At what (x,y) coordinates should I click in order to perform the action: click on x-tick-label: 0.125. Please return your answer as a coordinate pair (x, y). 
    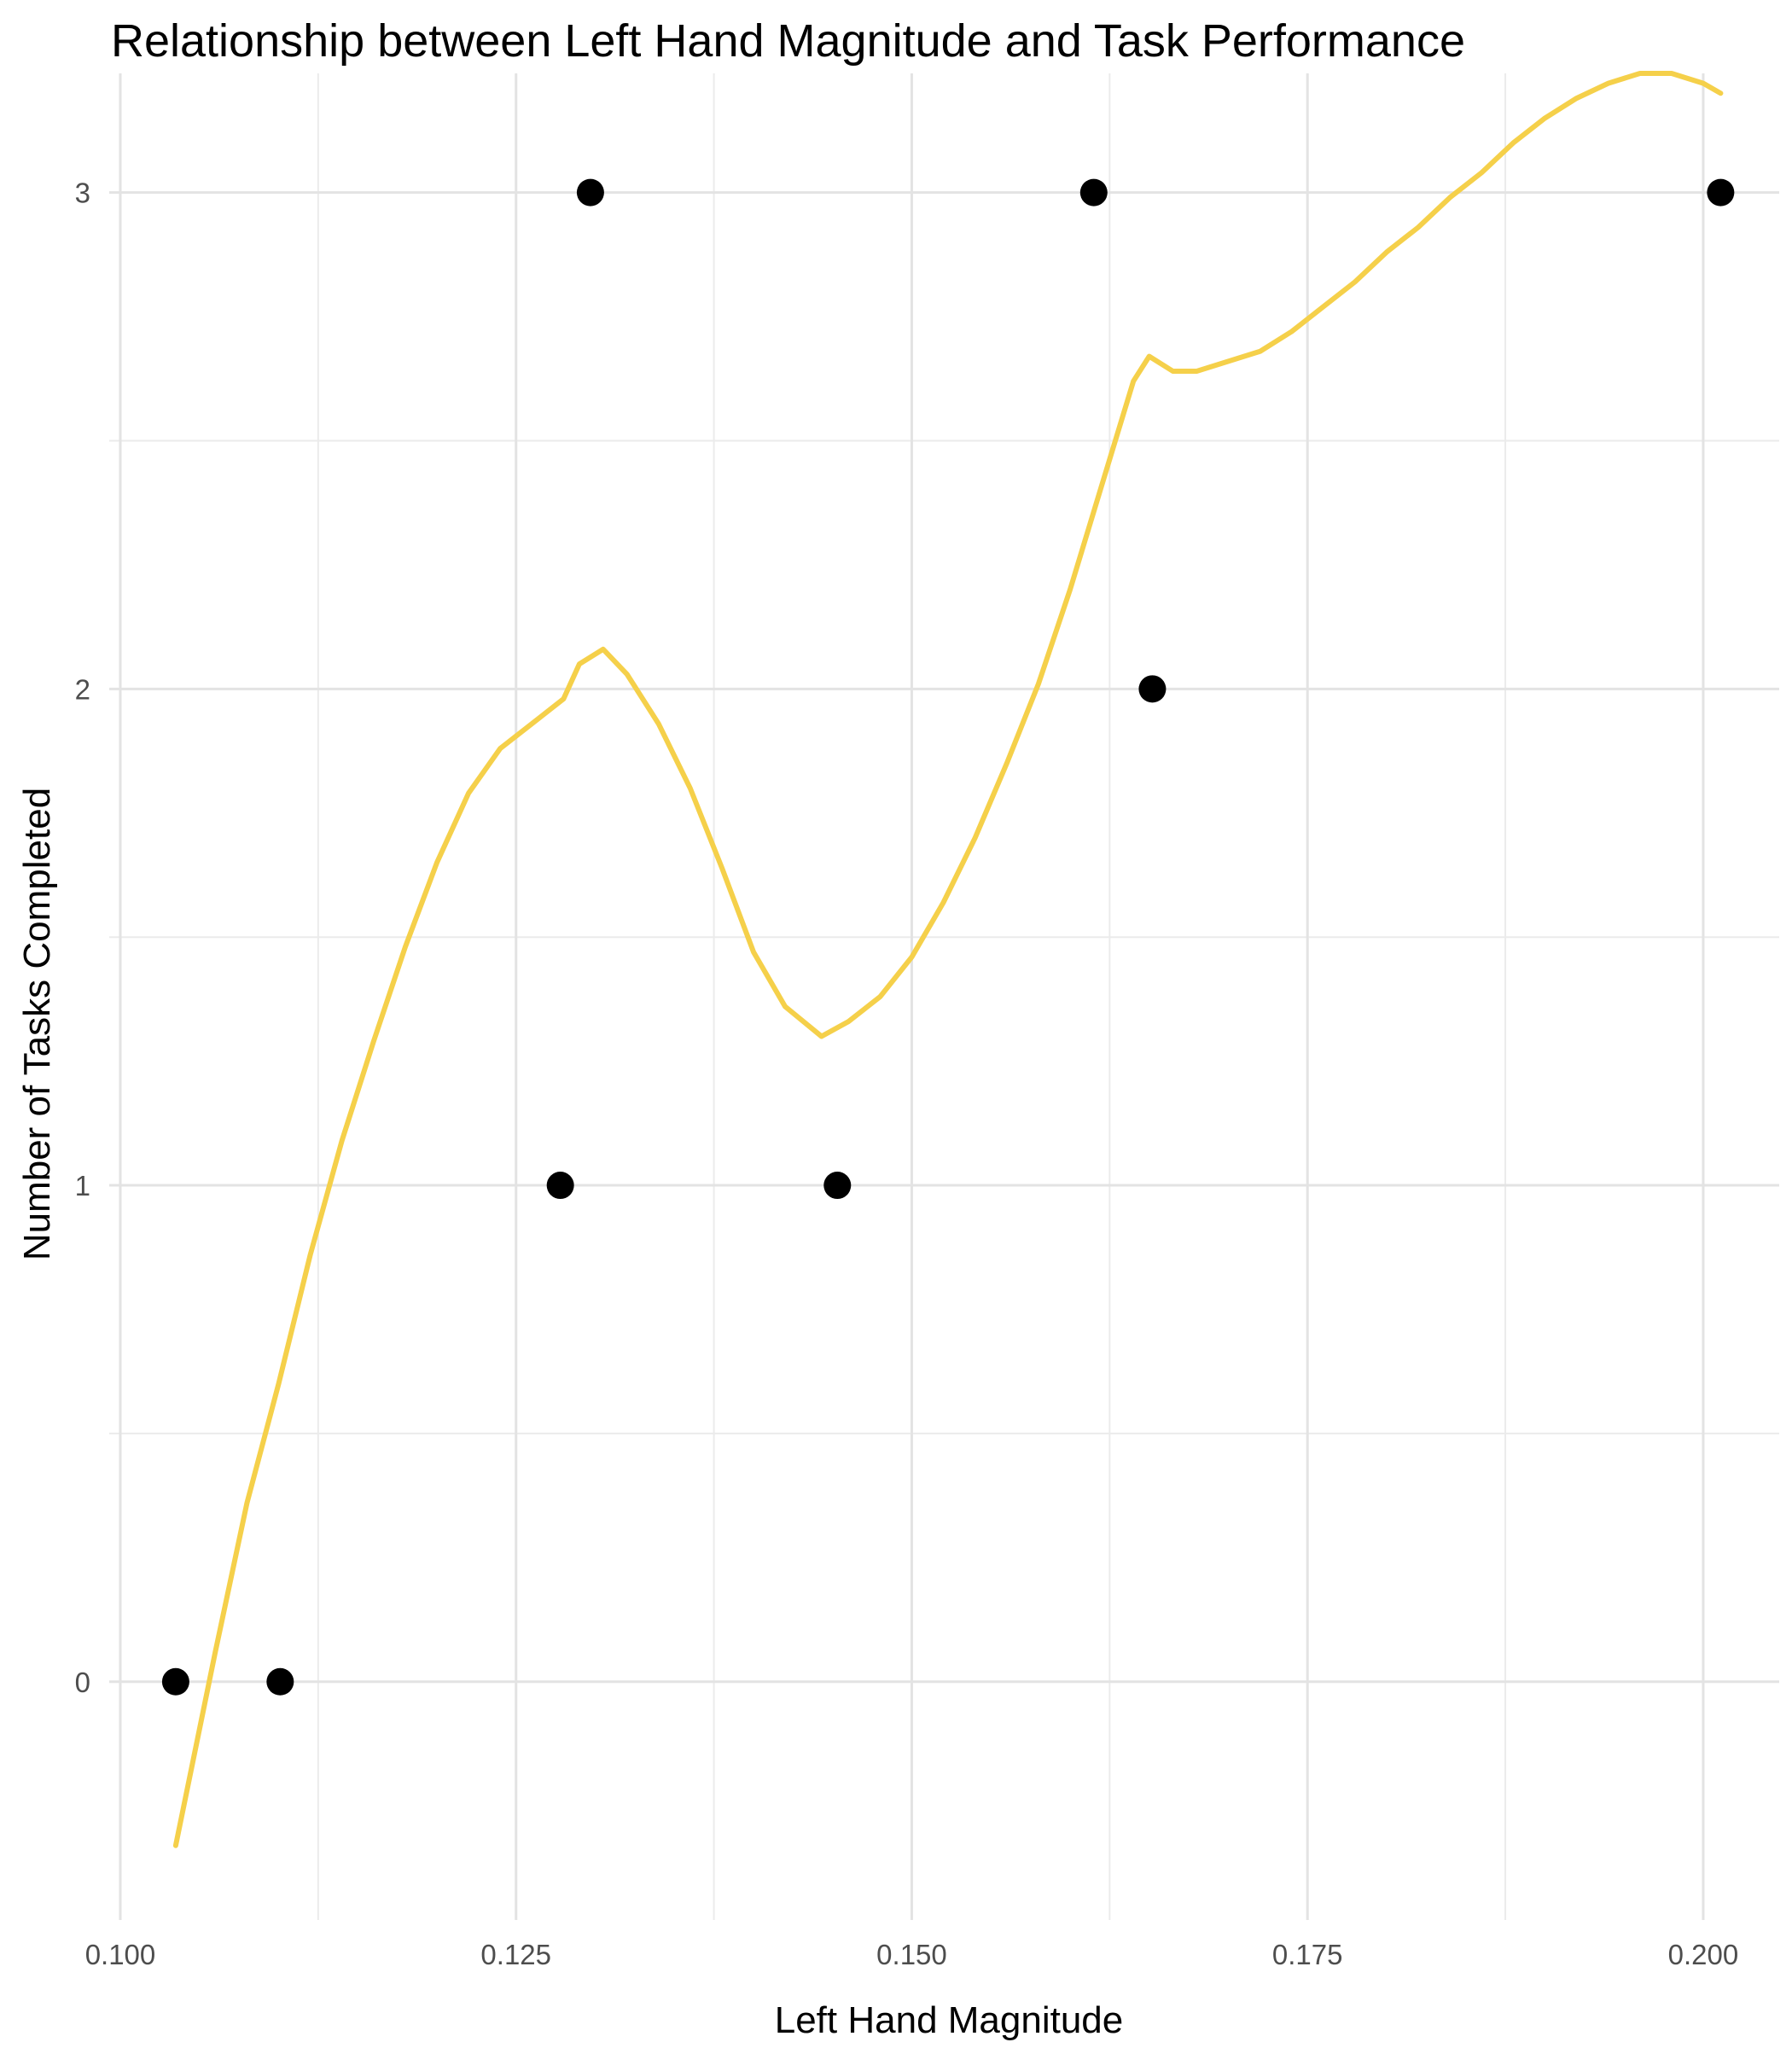
    Looking at the image, I should click on (515, 1955).